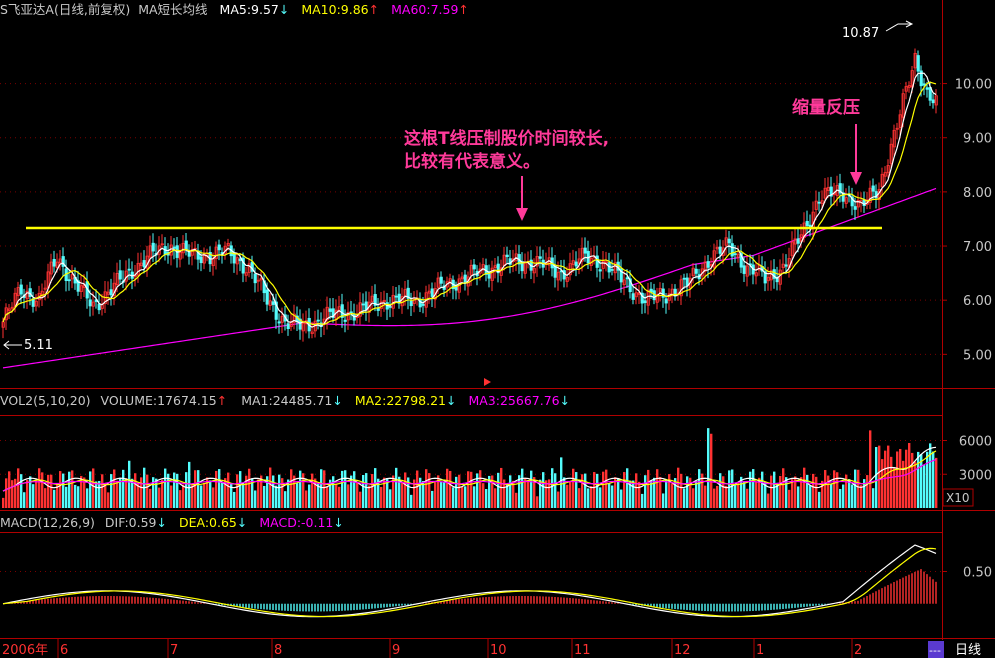 This screenshot has height=658, width=995. What do you see at coordinates (173, 9) in the screenshot?
I see `indicator-name: MA短长均线` at bounding box center [173, 9].